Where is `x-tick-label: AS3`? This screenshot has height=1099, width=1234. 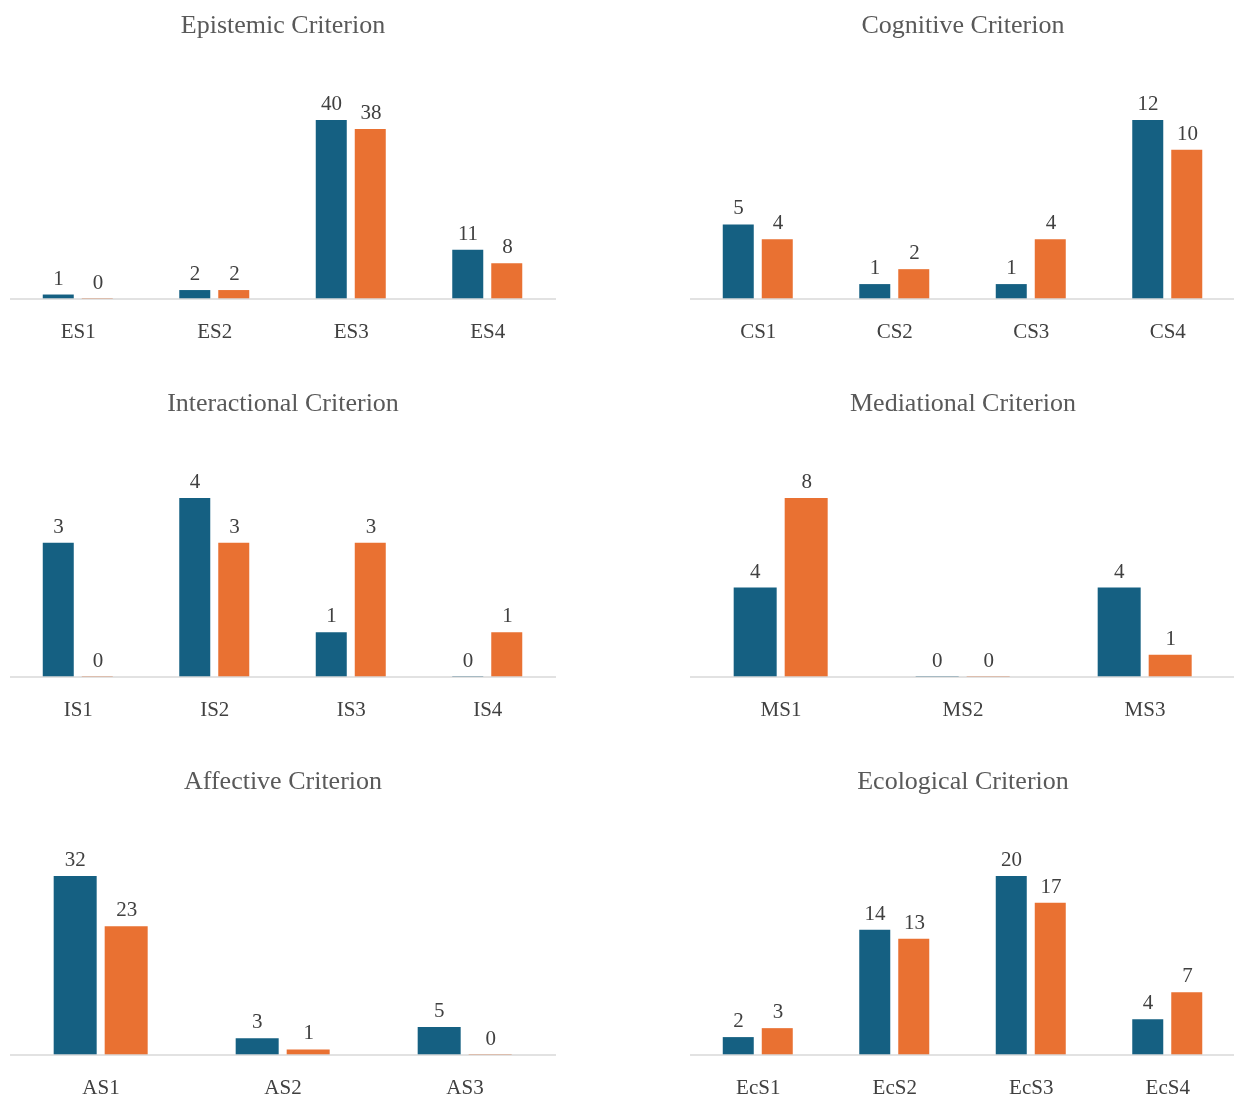
x-tick-label: AS3 is located at coordinates (465, 1086).